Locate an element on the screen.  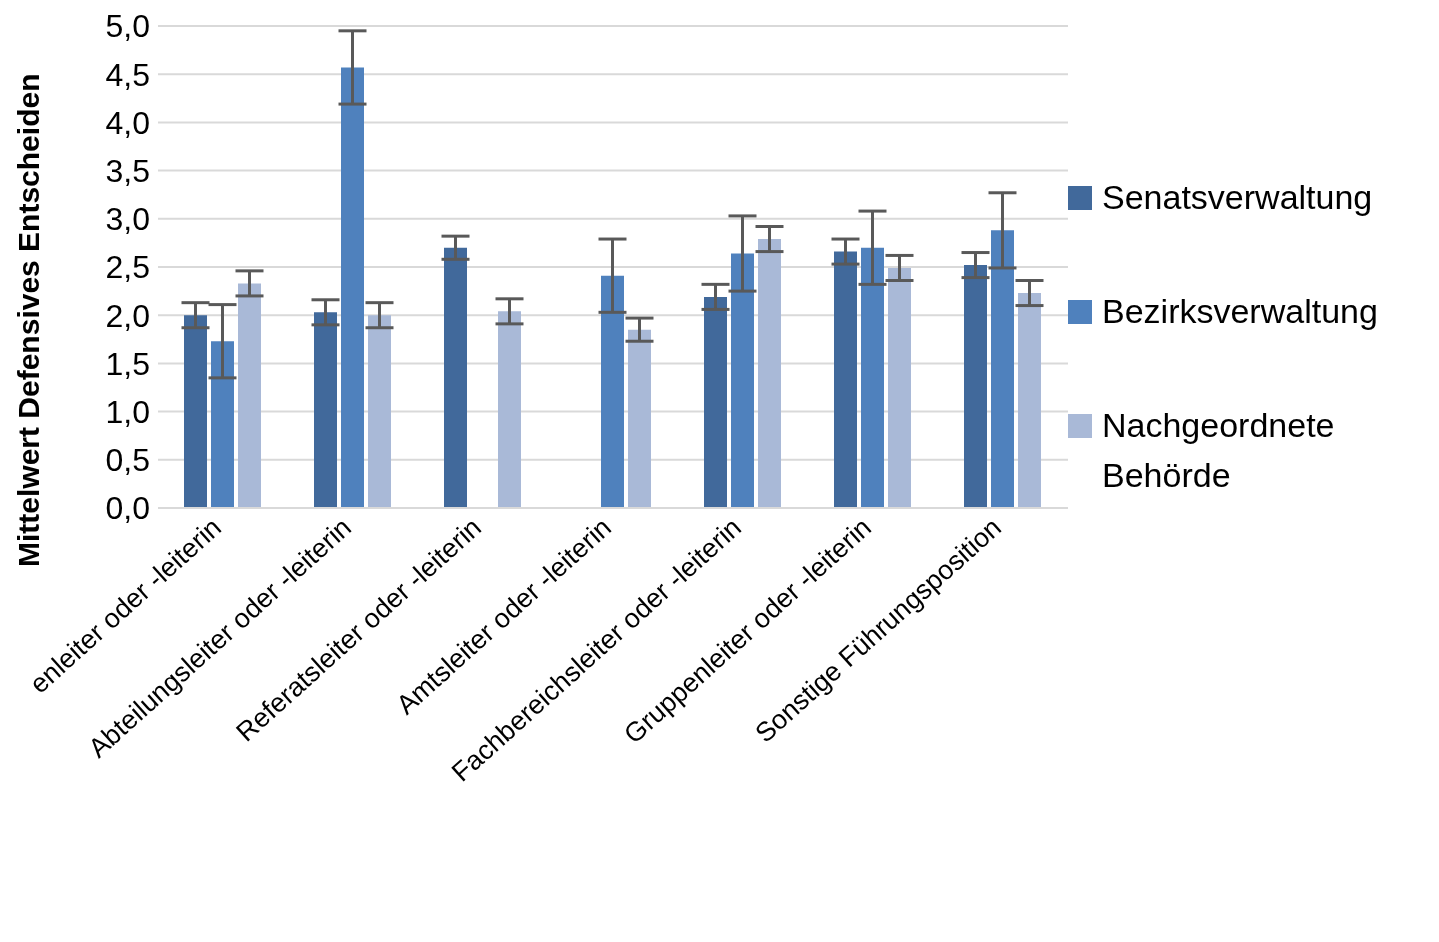
legend-label: Senatsverwaltung is located at coordinates (1237, 197).